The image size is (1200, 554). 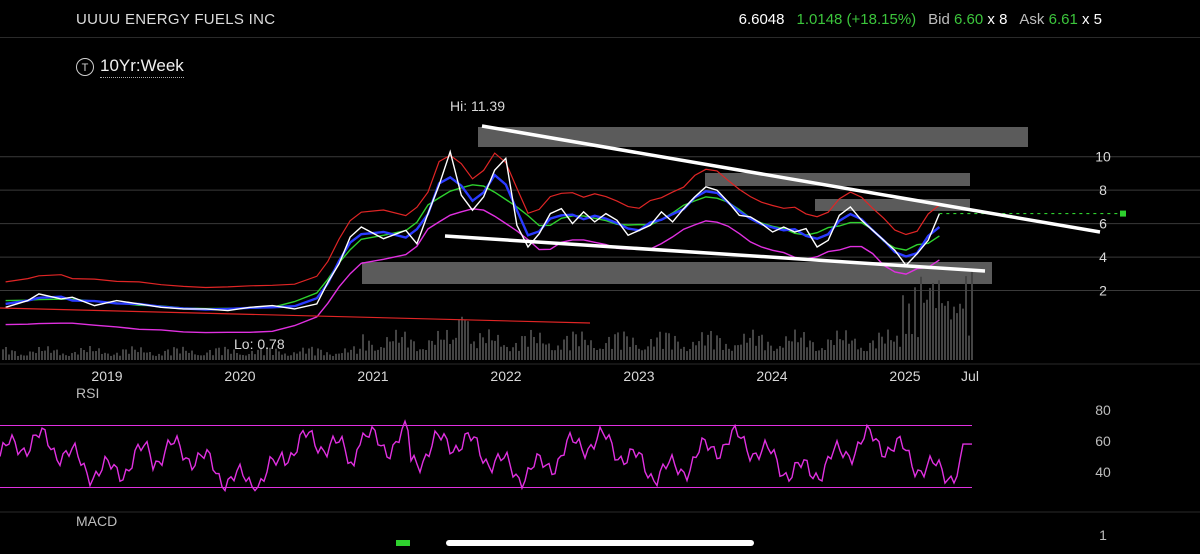 I want to click on rsi-line, so click(x=486, y=456).